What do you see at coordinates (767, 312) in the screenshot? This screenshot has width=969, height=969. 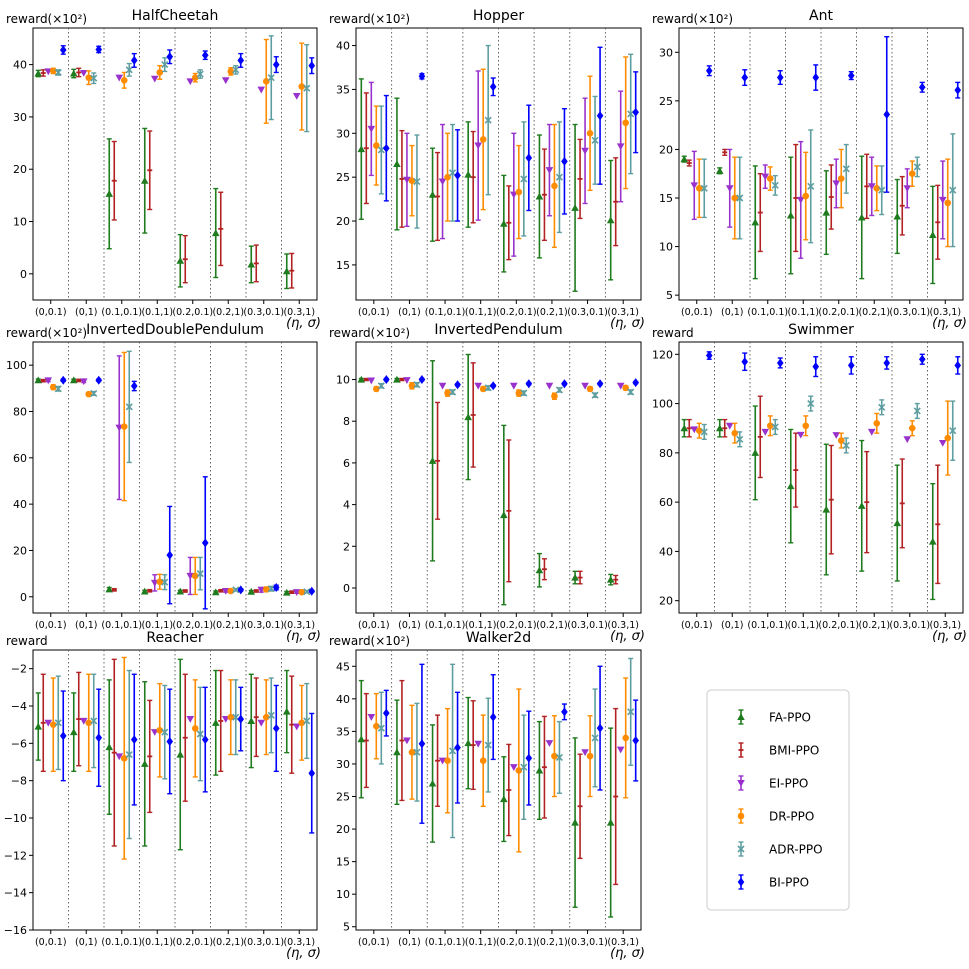 I see `x-tick-label: (0.1,0.1)` at bounding box center [767, 312].